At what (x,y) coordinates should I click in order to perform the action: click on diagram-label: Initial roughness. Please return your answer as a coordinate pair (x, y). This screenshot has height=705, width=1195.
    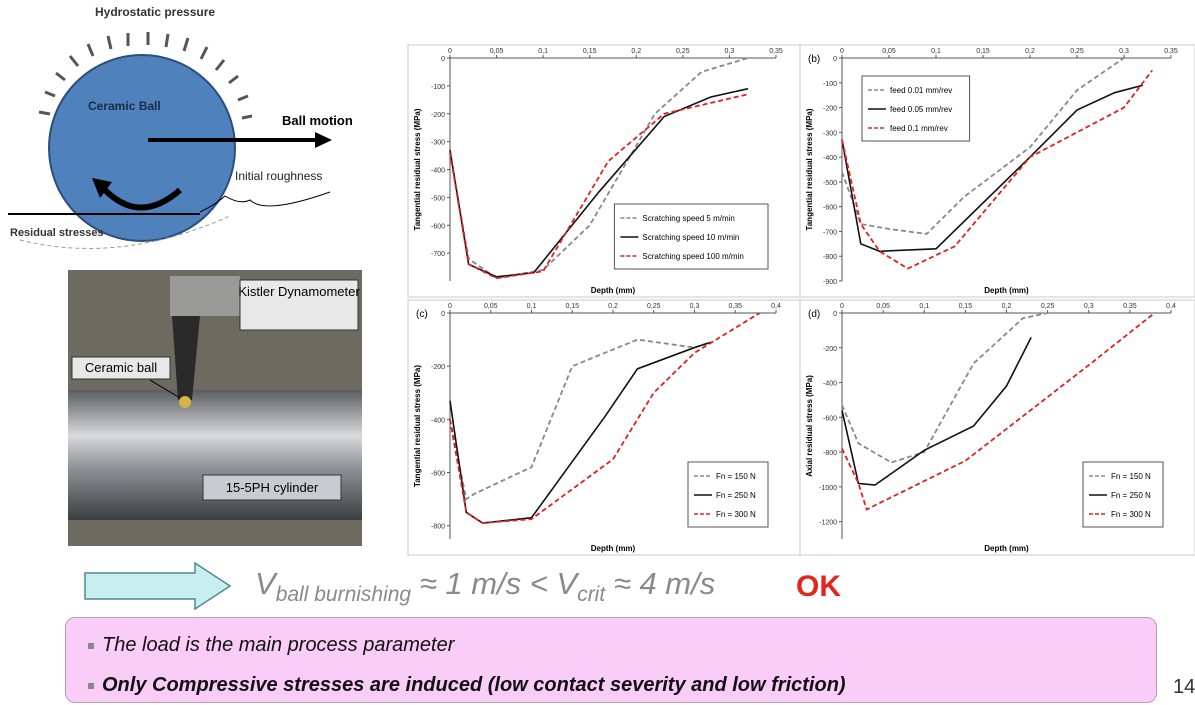
    Looking at the image, I should click on (278, 176).